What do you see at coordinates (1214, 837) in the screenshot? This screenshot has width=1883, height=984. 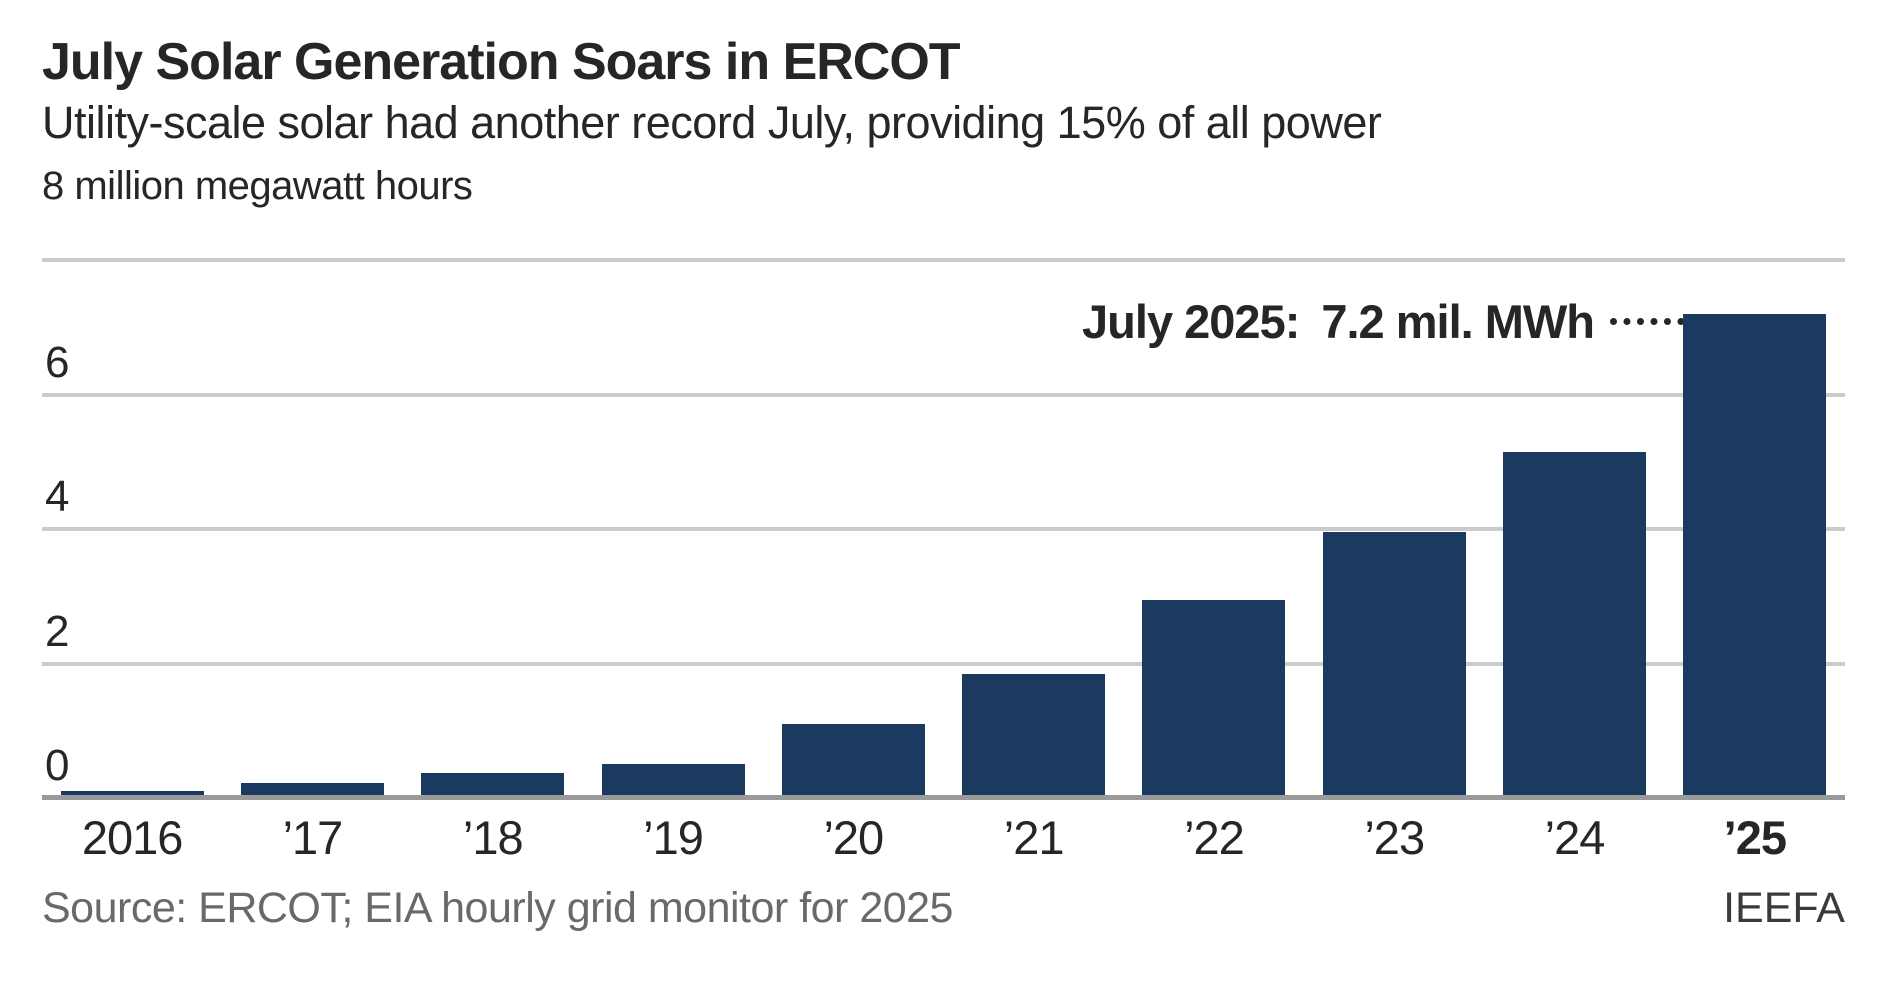 I see `x-tick-label-22: ’22` at bounding box center [1214, 837].